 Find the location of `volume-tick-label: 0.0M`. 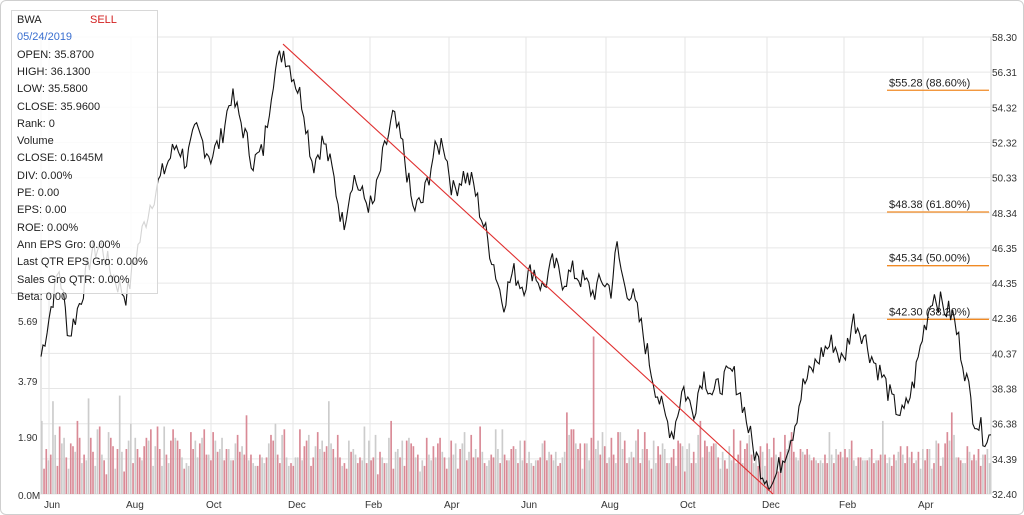

volume-tick-label: 0.0M is located at coordinates (29, 496).